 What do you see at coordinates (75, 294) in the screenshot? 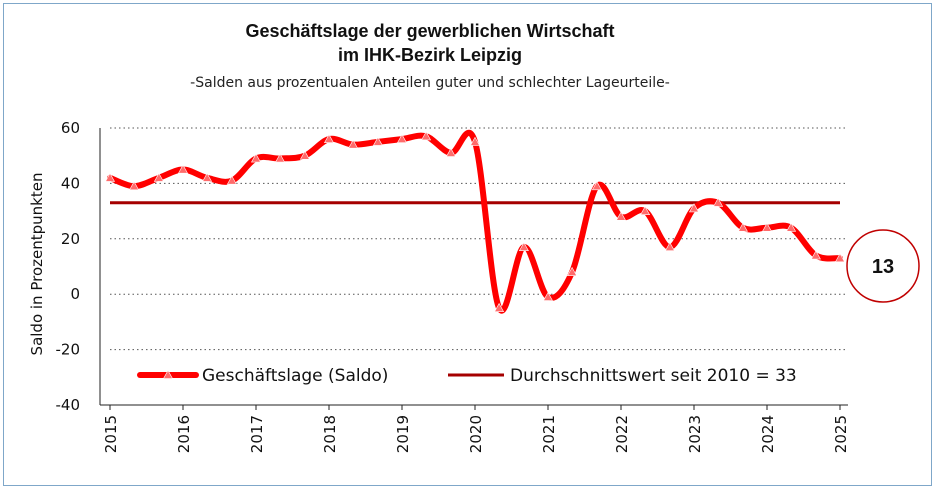
I see `y-tick-label: 0` at bounding box center [75, 294].